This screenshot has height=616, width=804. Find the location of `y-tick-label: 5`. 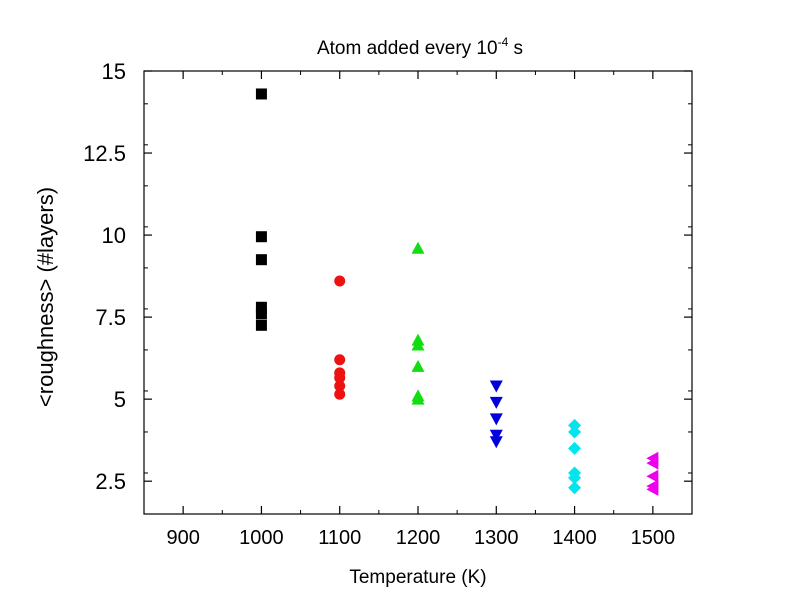

y-tick-label: 5 is located at coordinates (120, 399).